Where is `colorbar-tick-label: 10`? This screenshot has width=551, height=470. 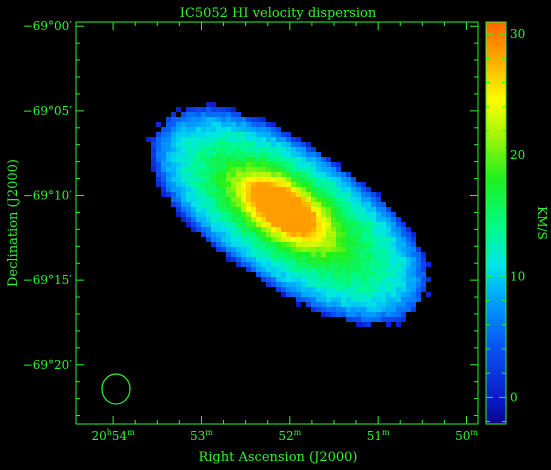
colorbar-tick-label: 10 is located at coordinates (517, 276).